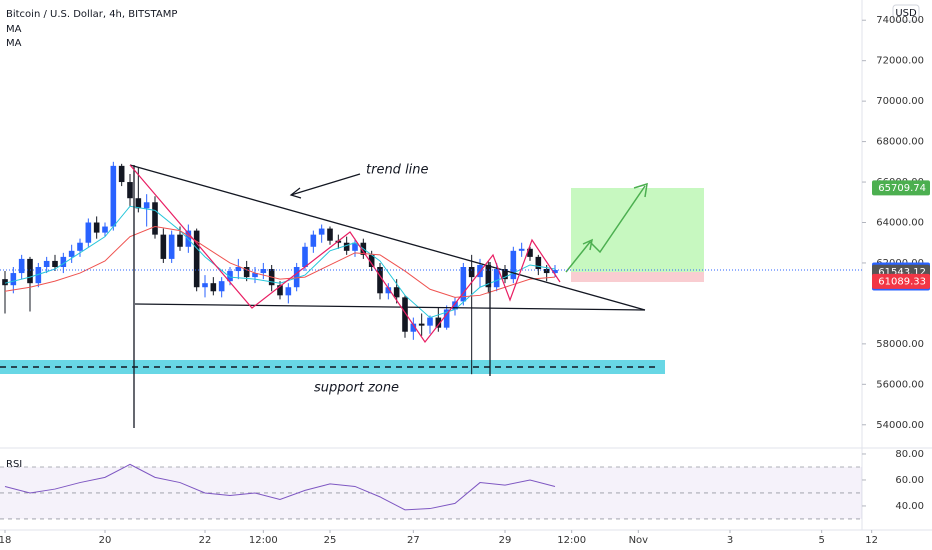 This screenshot has width=932, height=550. What do you see at coordinates (900, 384) in the screenshot?
I see `y-tick-label: 56000.00` at bounding box center [900, 384].